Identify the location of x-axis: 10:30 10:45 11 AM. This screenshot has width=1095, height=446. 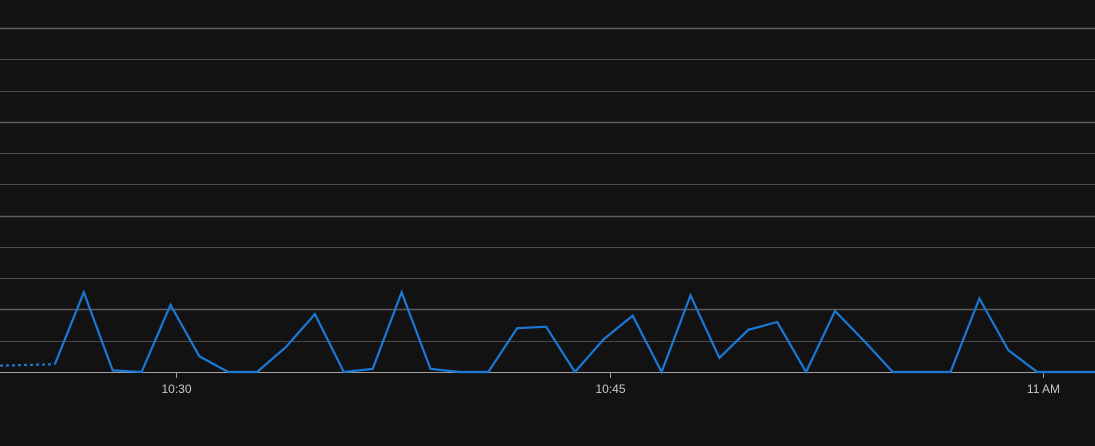
(547, 384).